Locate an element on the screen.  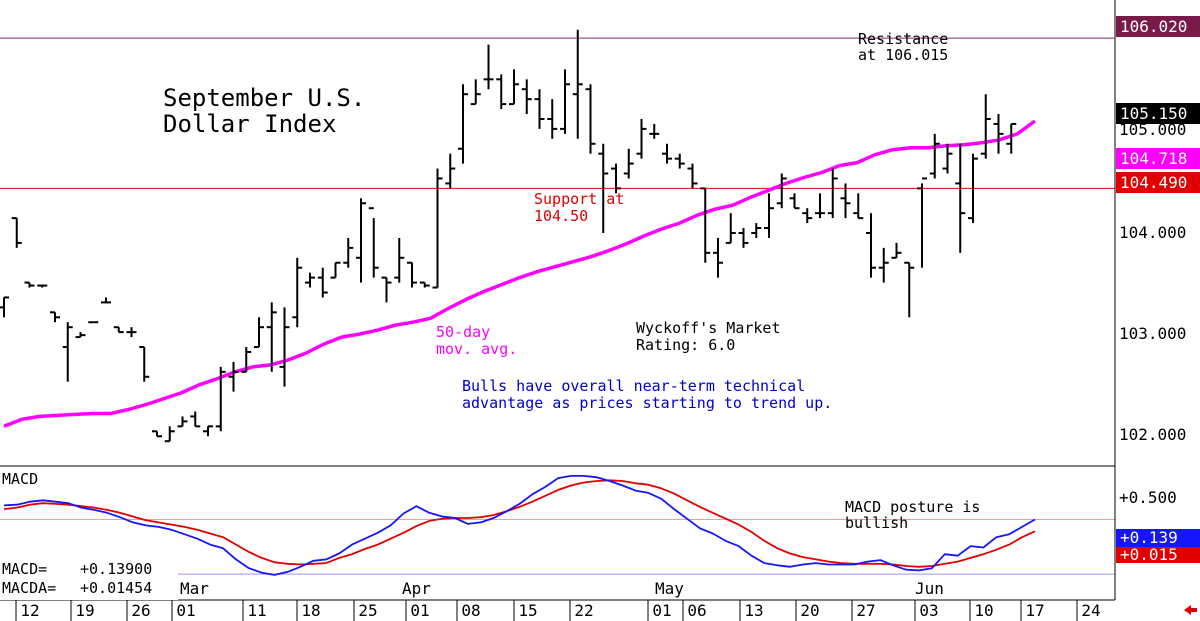
macda-line is located at coordinates (519, 523).